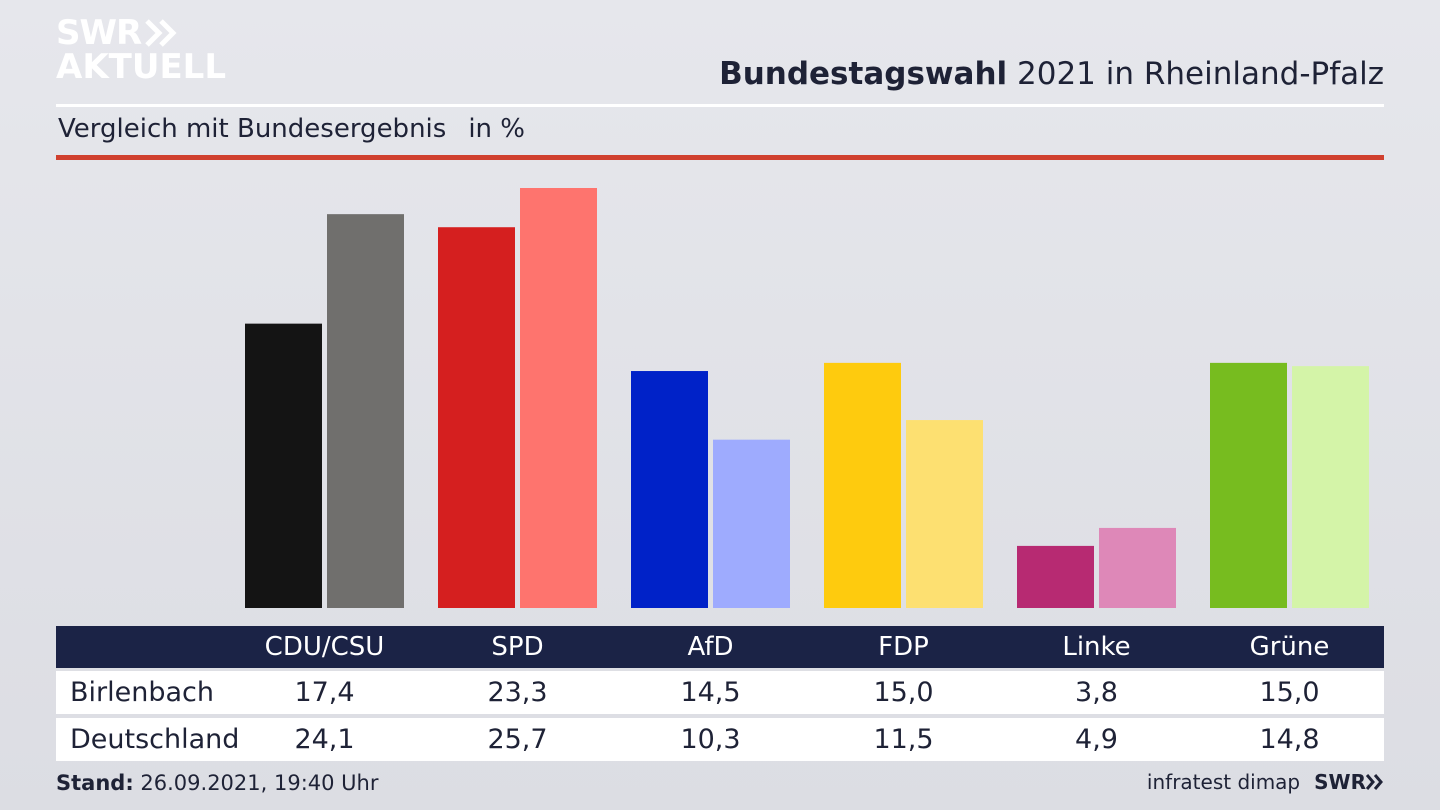 This screenshot has width=1440, height=810. What do you see at coordinates (710, 647) in the screenshot?
I see `column-header: AfD` at bounding box center [710, 647].